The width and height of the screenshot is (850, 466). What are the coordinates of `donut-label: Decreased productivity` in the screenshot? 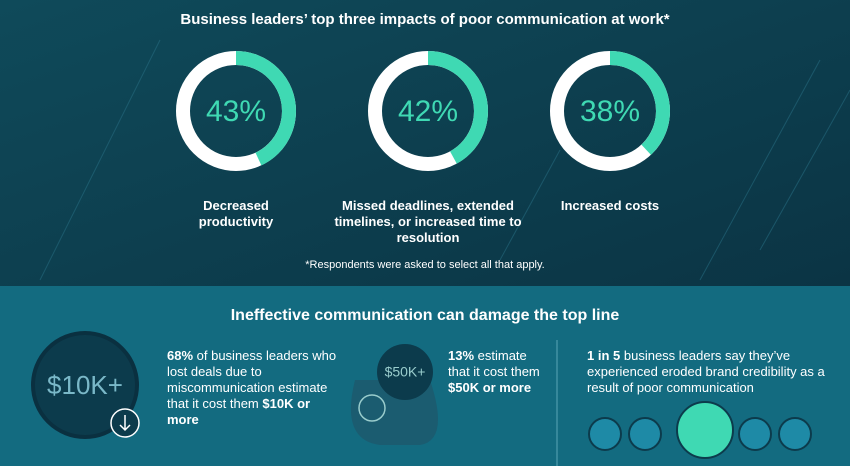 It's located at (236, 213).